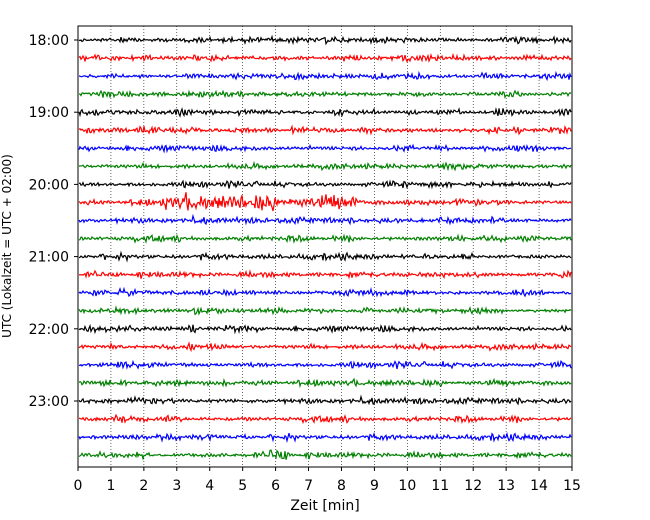  Describe the element at coordinates (49, 185) in the screenshot. I see `y-tick-label-2: 20:00` at that location.